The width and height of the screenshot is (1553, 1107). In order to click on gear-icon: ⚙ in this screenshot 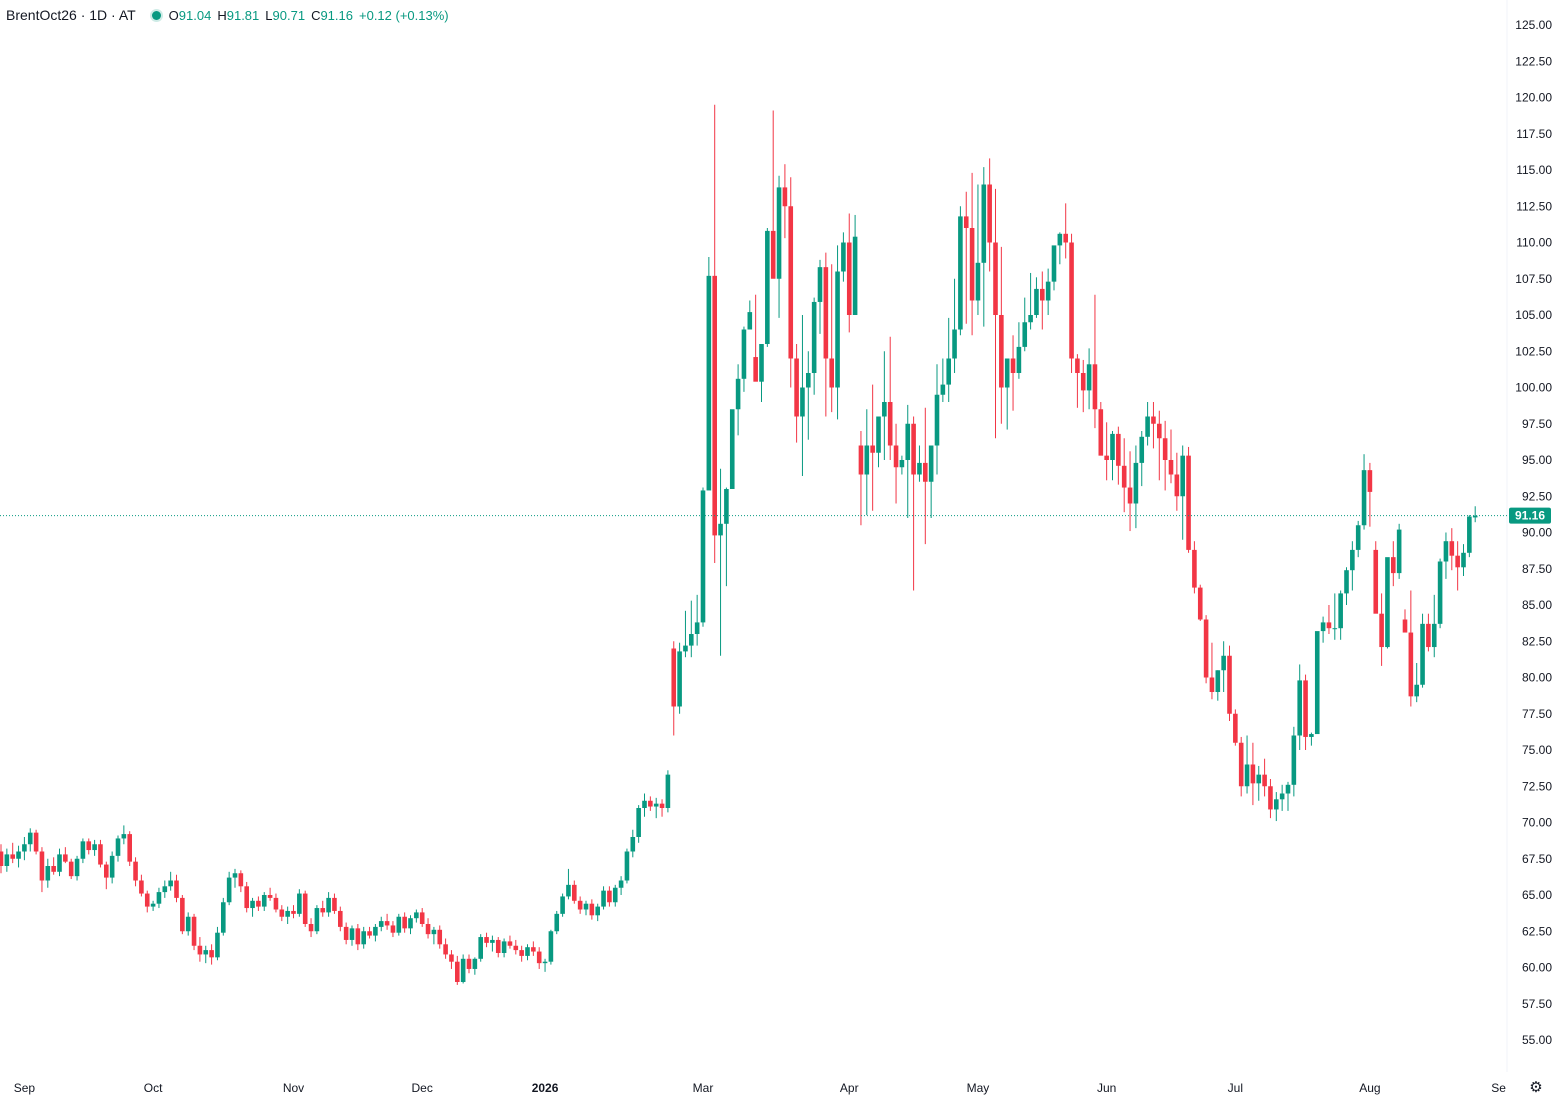, I will do `click(1536, 1087)`.